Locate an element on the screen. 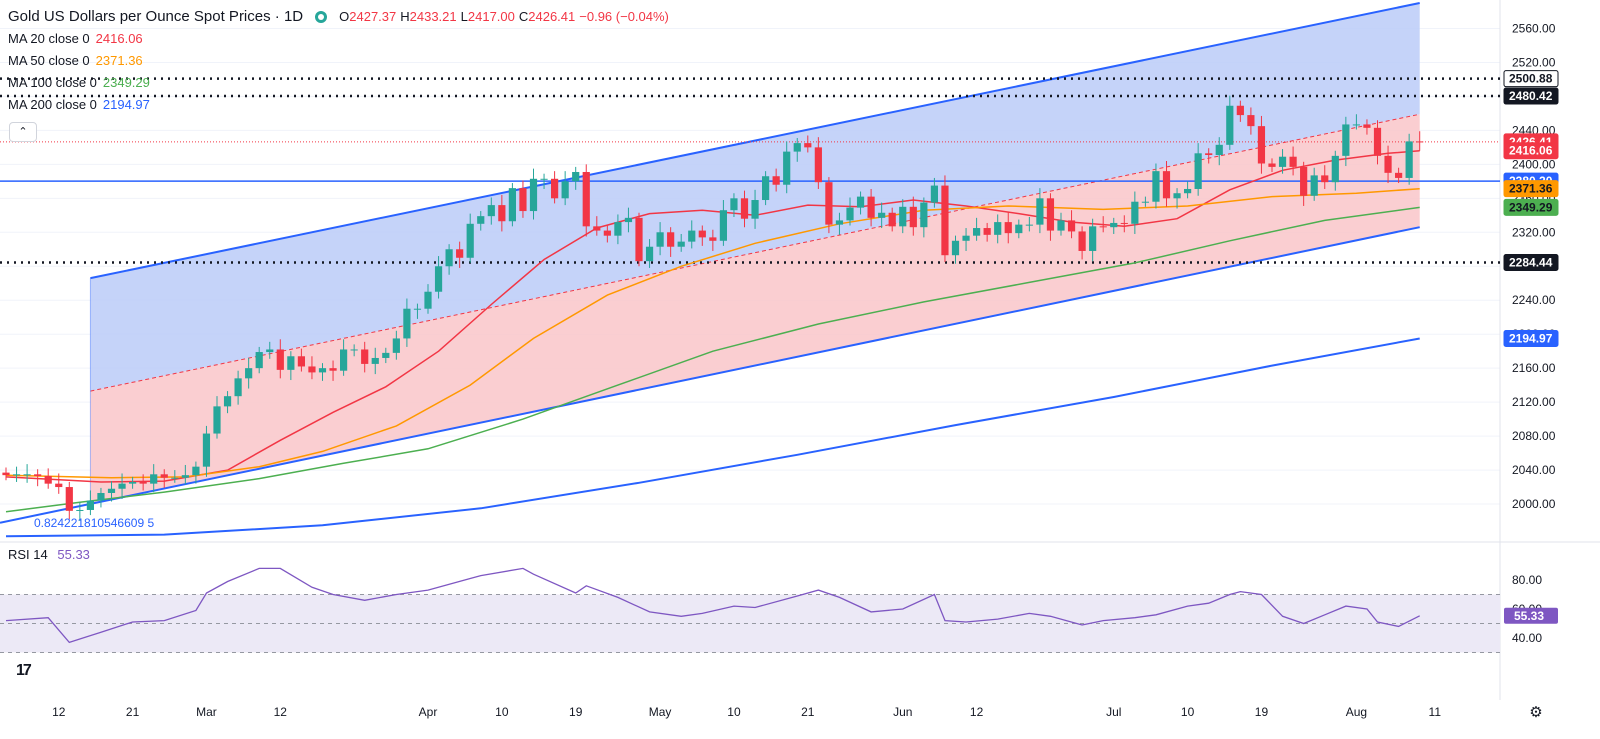 This screenshot has height=739, width=1600. price-badge-label: 2194.97 is located at coordinates (1531, 338).